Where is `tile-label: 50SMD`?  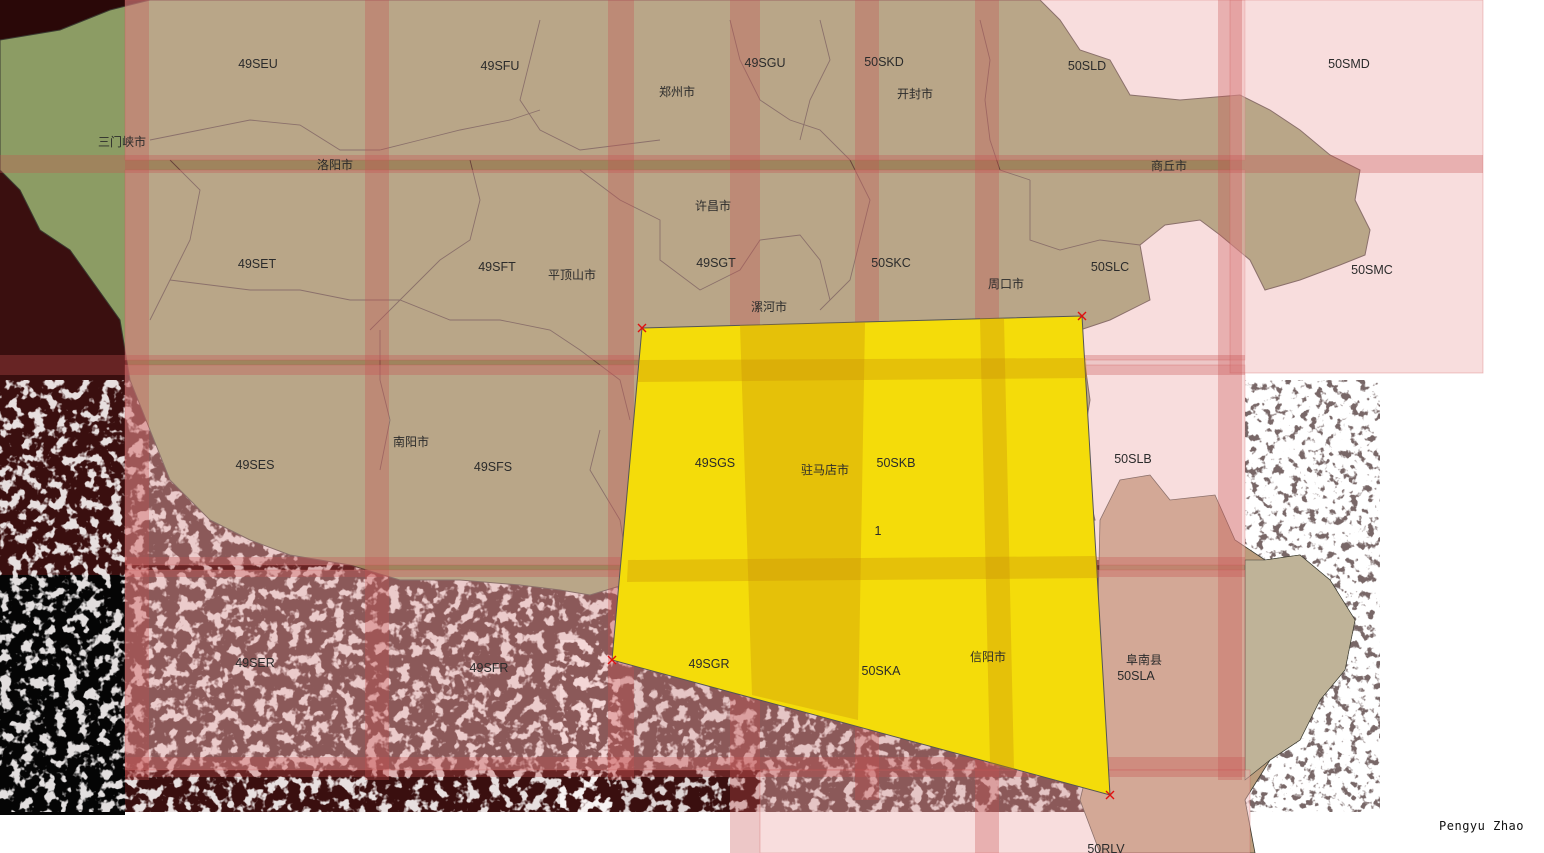 tile-label: 50SMD is located at coordinates (1349, 64).